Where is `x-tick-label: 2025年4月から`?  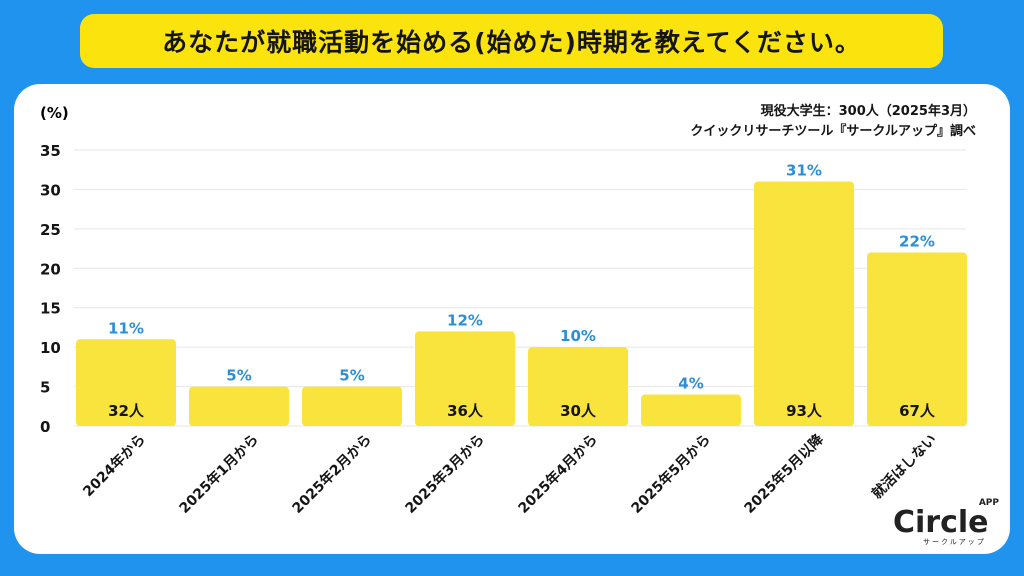 x-tick-label: 2025年4月から is located at coordinates (558, 474).